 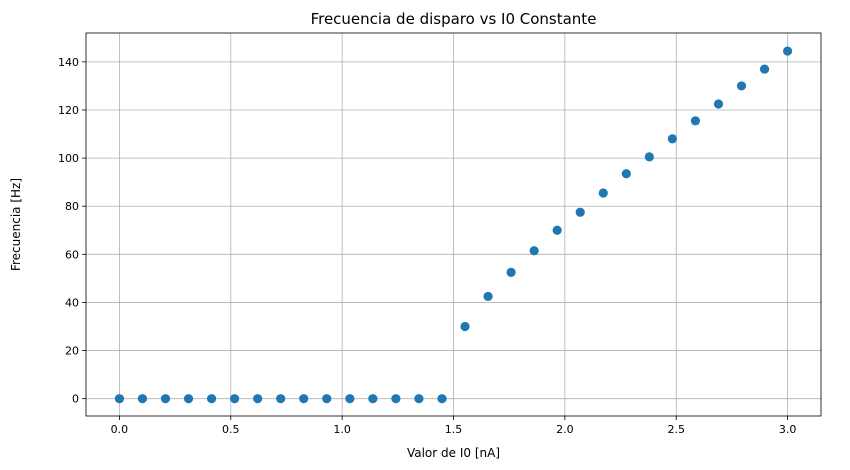 I want to click on x-tick-label: 0.0, so click(x=120, y=429).